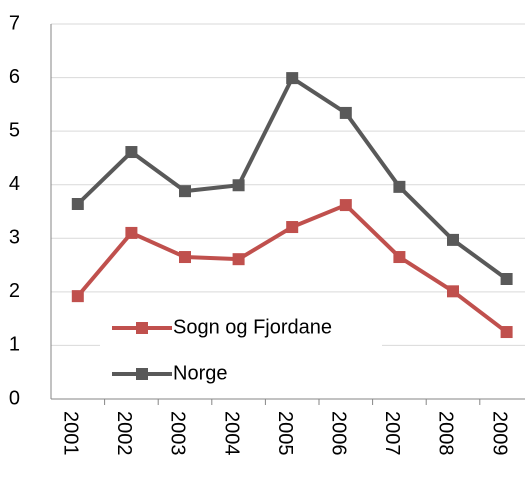 Image resolution: width=525 pixels, height=477 pixels. Describe the element at coordinates (14, 184) in the screenshot. I see `y-tick-label: 4` at that location.